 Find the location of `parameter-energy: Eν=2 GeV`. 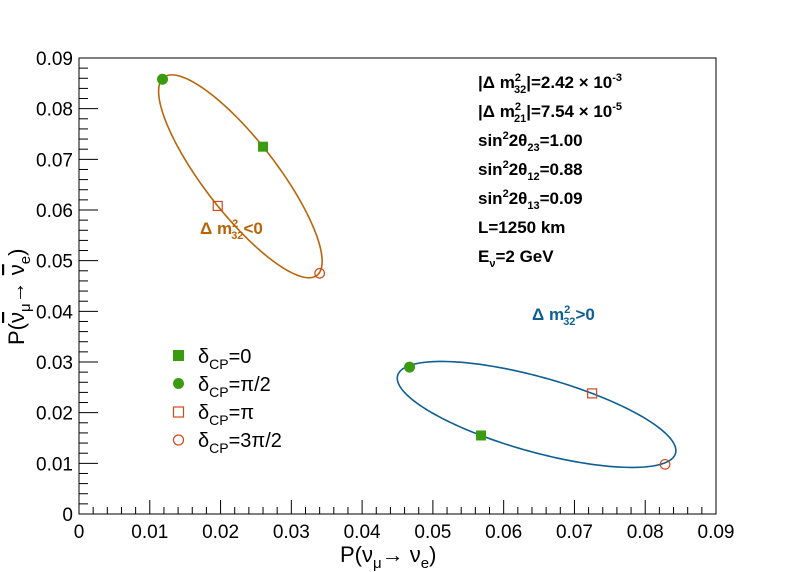

parameter-energy: Eν=2 GeV is located at coordinates (516, 258).